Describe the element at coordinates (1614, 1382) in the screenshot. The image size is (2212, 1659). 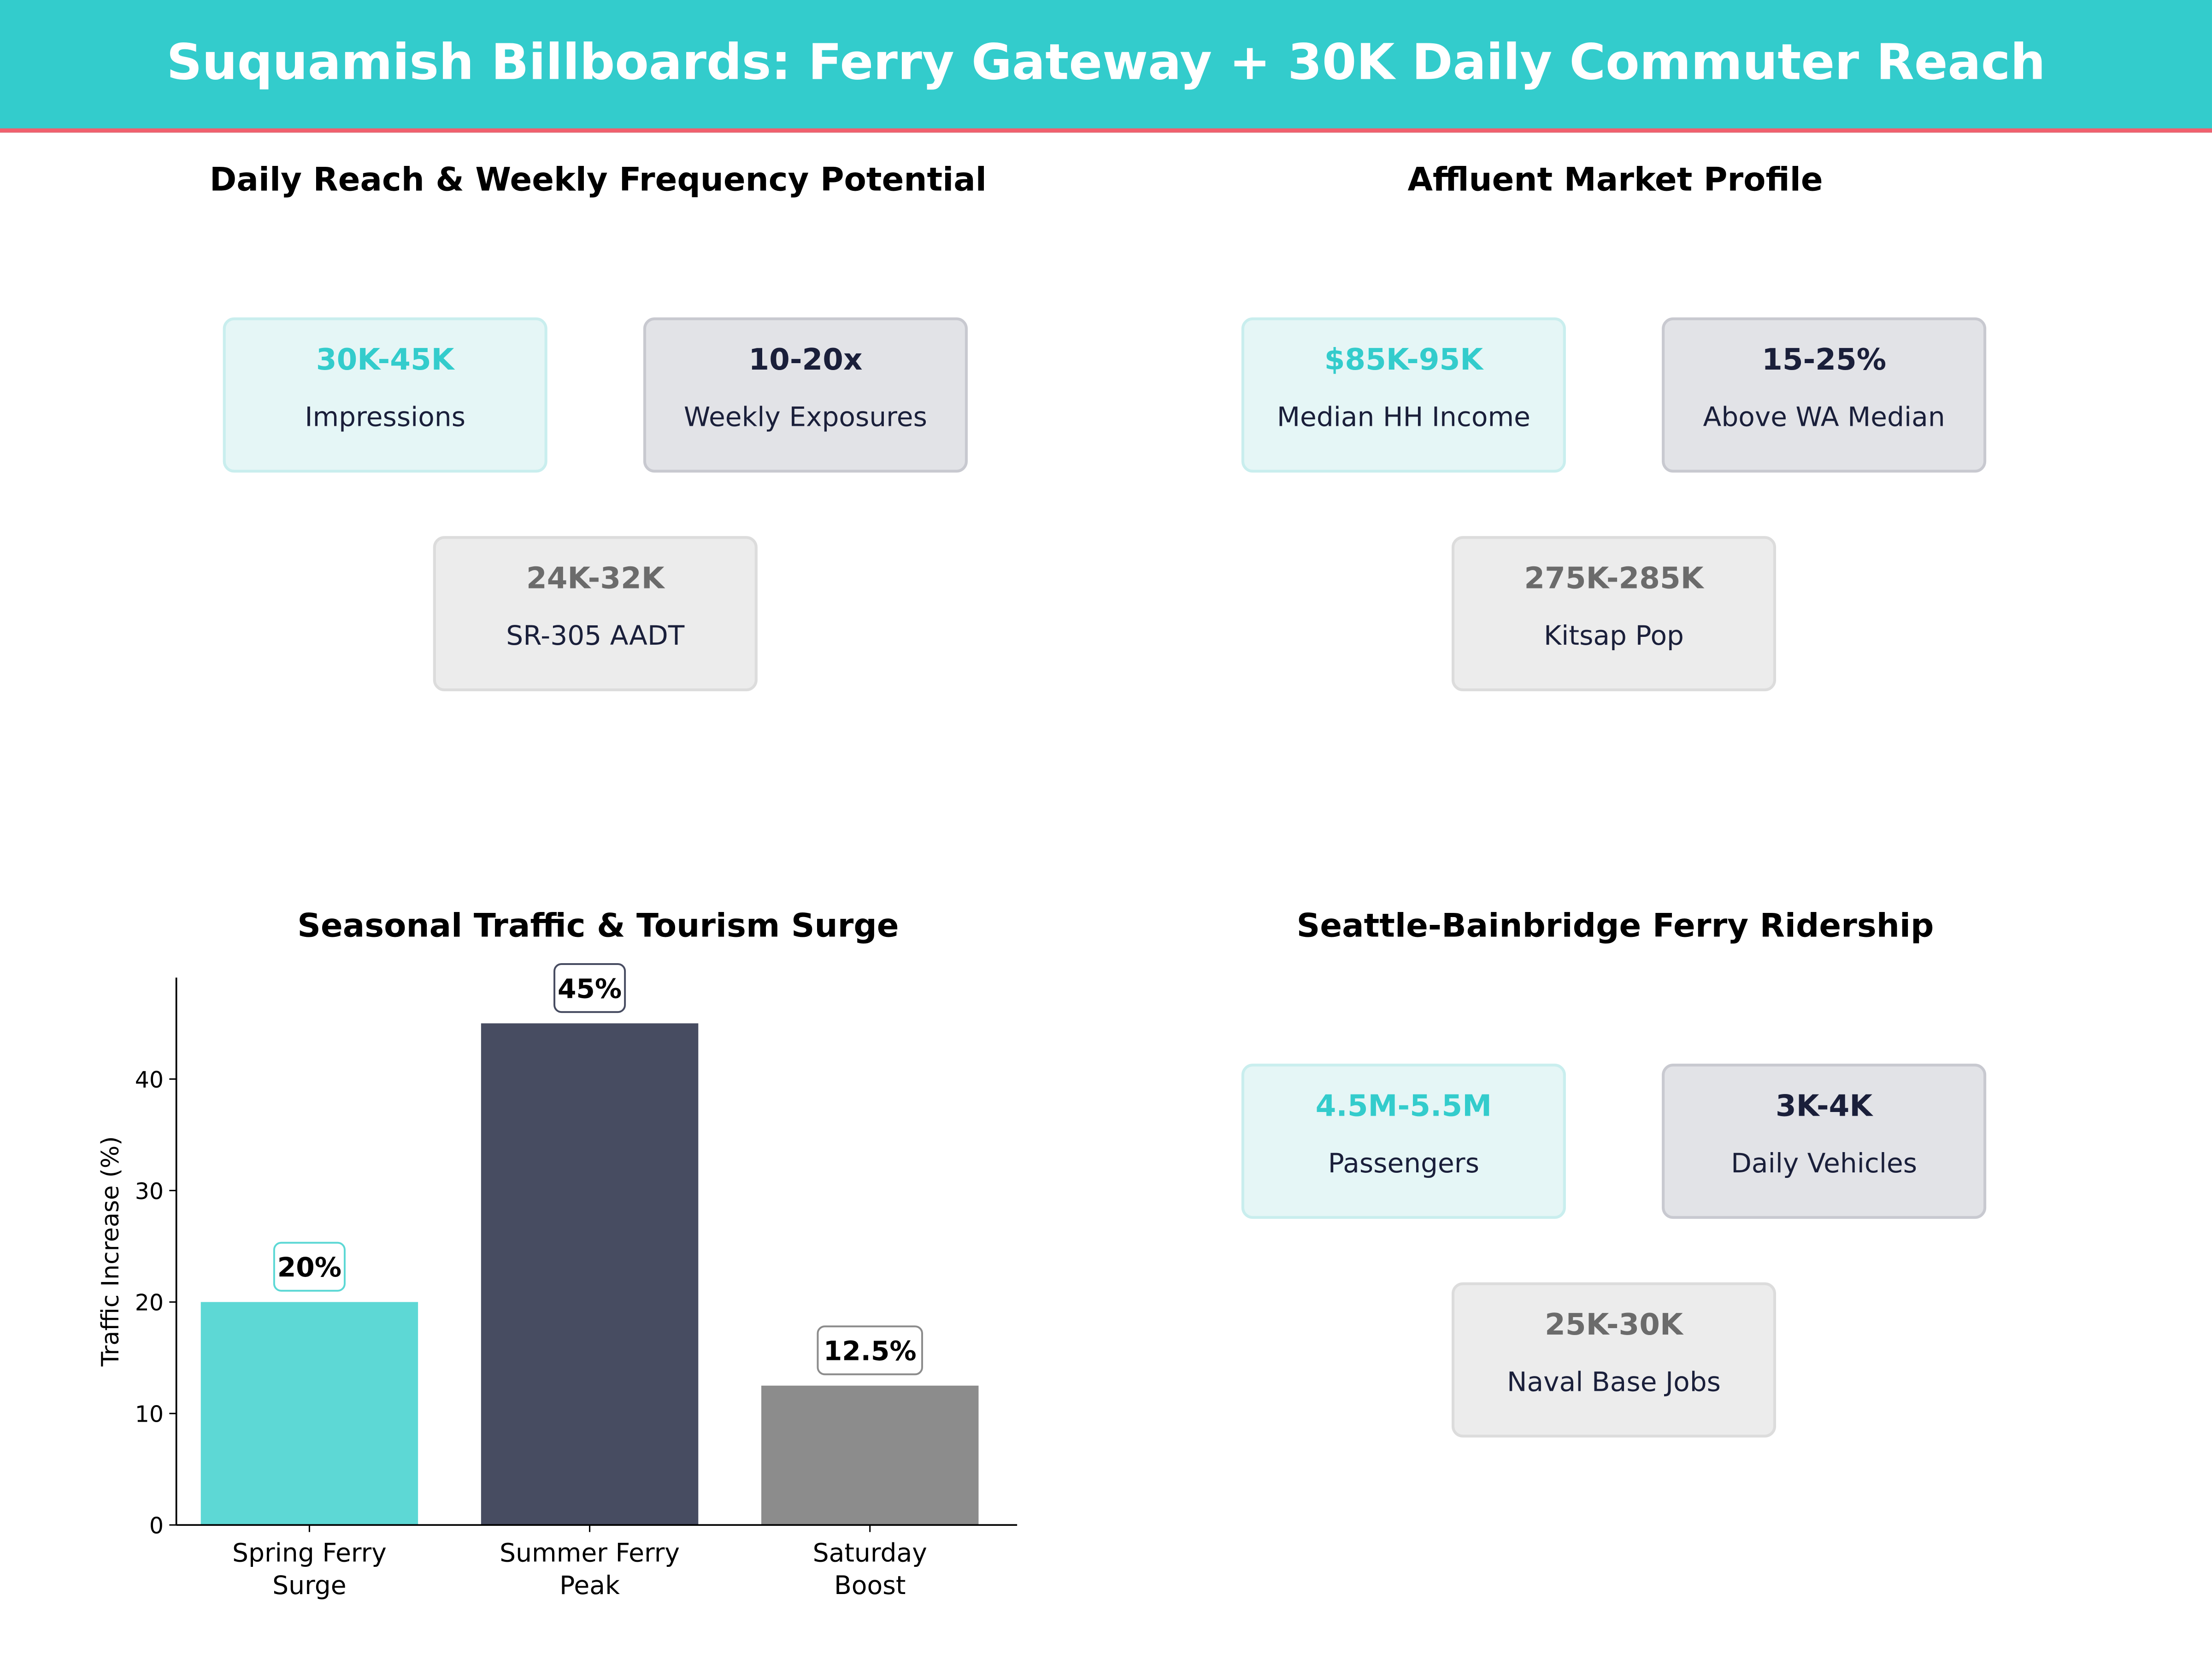
I see `stat-label: Naval Base Jobs` at that location.